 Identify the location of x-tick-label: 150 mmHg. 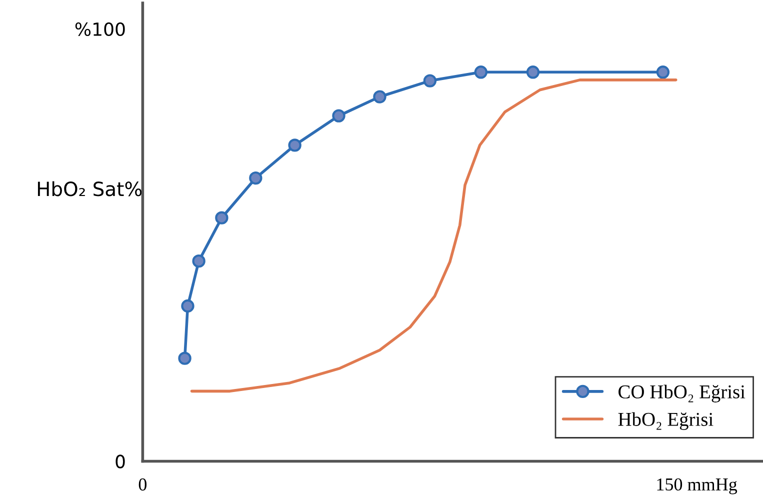
(697, 486).